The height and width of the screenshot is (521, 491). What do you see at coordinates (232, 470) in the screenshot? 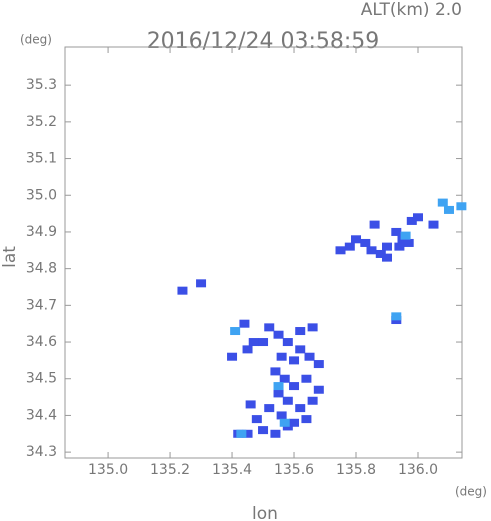
I see `x-tick-label: 135.4` at bounding box center [232, 470].